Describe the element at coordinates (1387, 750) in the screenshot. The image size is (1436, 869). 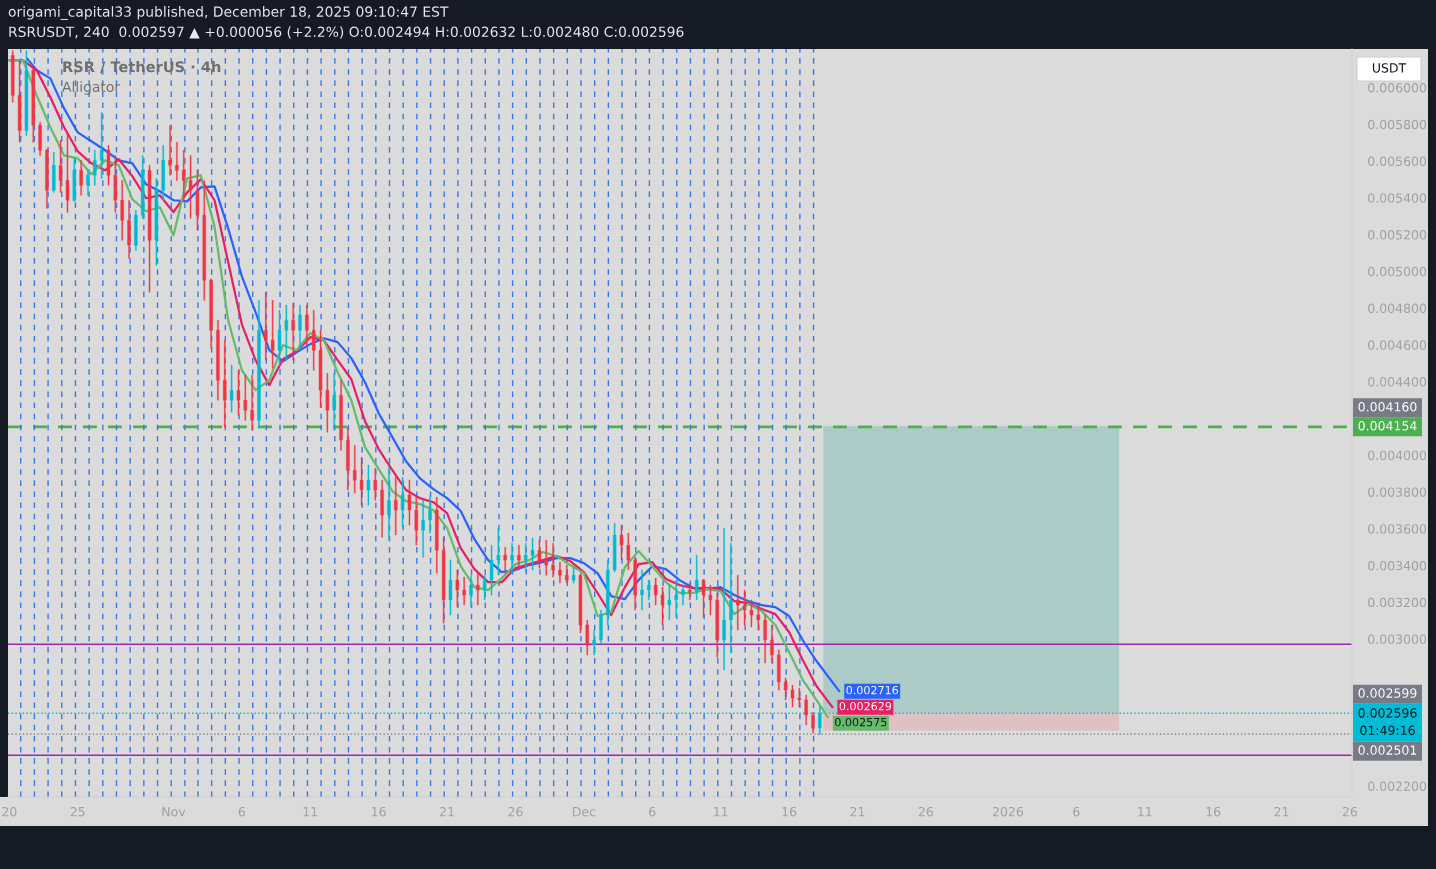
I see `annotation: 0.002501` at that location.